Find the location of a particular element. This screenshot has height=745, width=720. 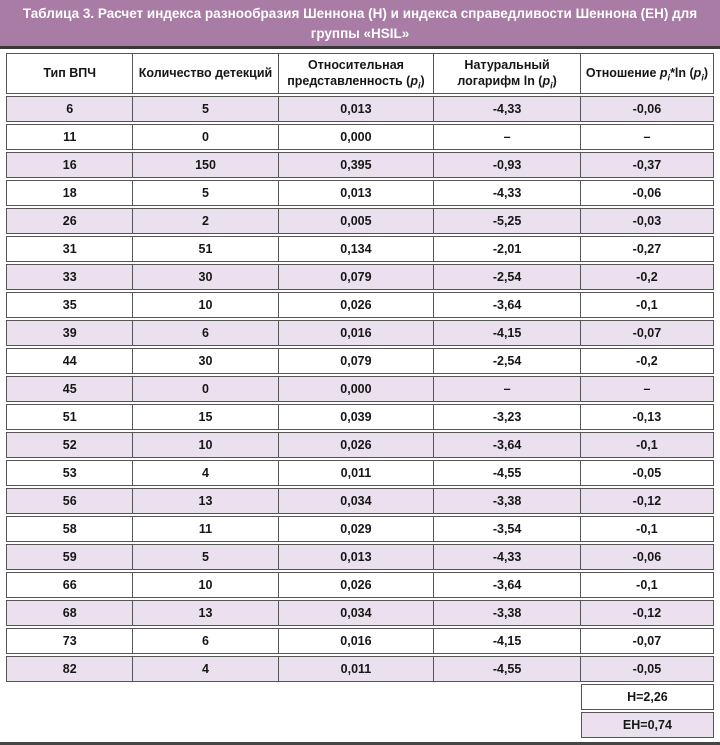

table-row: 33 30 0,079 -2,54 -0,2 is located at coordinates (360, 277).